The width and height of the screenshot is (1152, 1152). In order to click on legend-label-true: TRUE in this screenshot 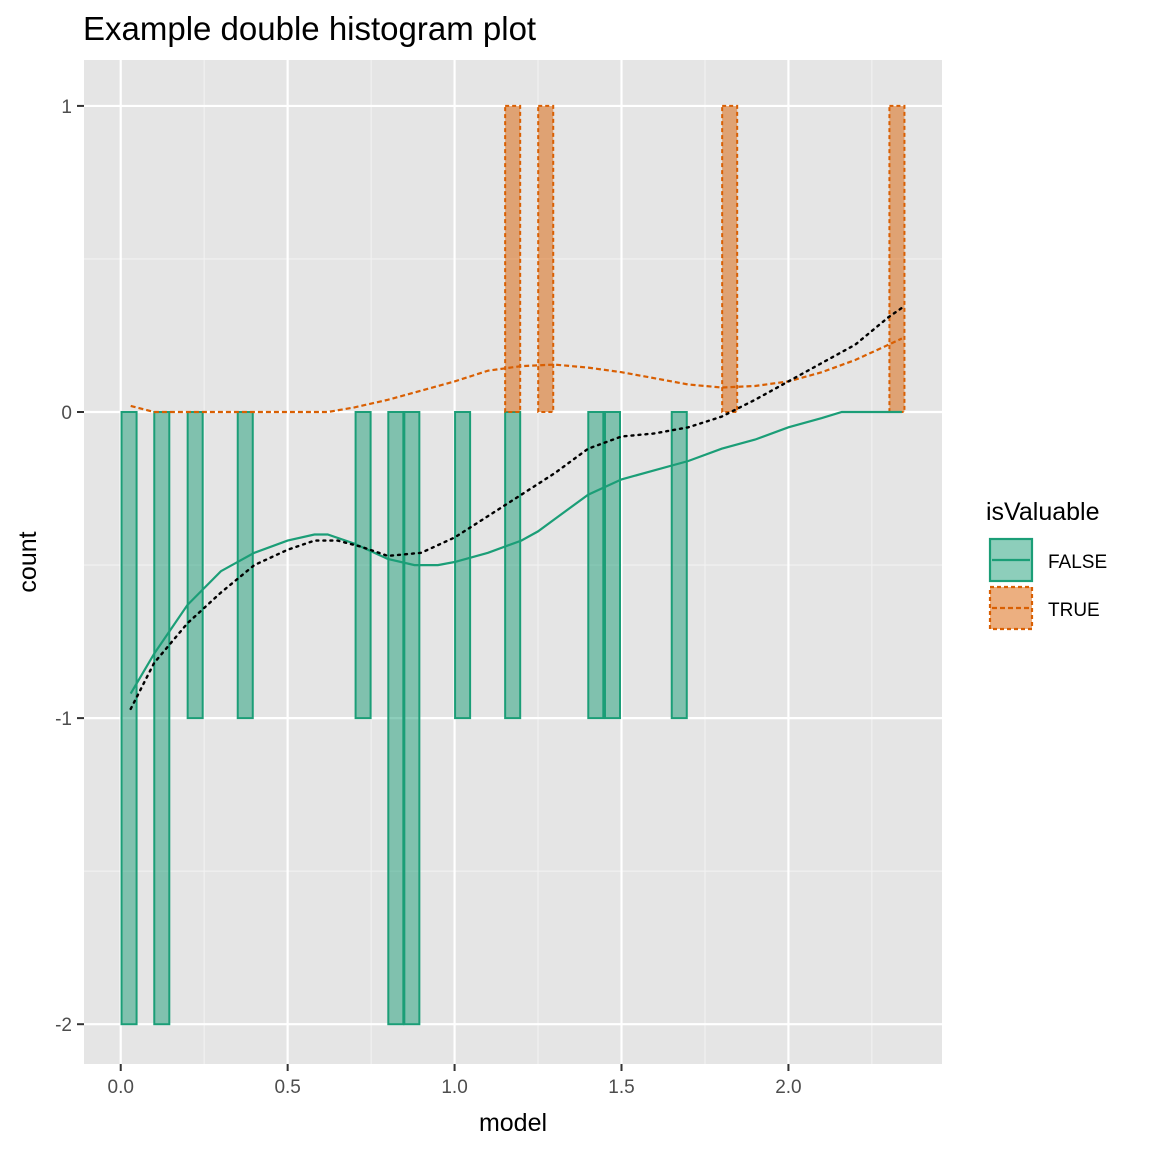, I will do `click(1074, 610)`.